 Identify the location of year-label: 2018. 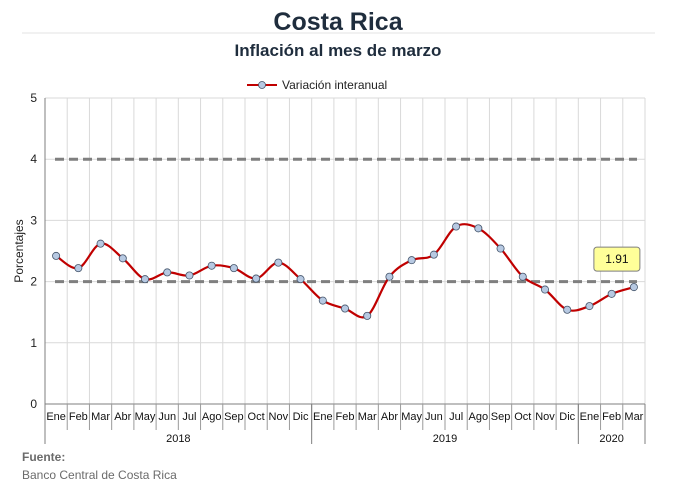
(178, 439).